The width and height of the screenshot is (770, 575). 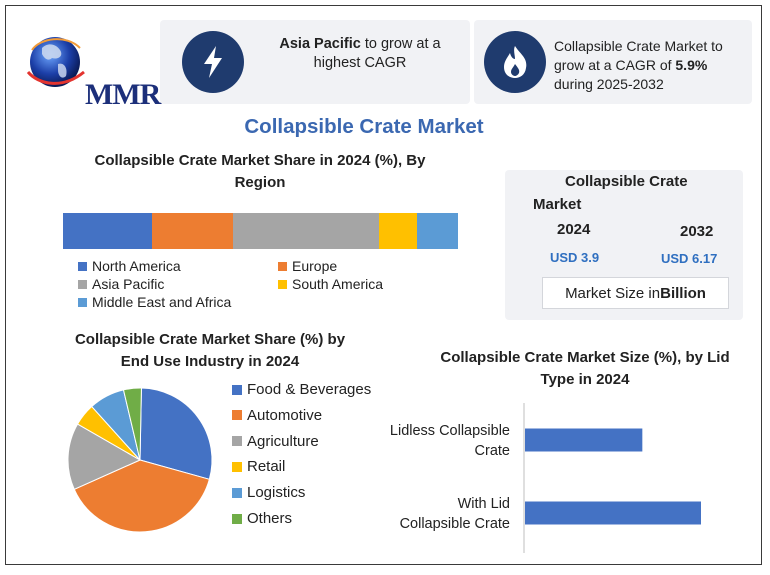 I want to click on market-size-title: Collapsible Crate, so click(x=626, y=181).